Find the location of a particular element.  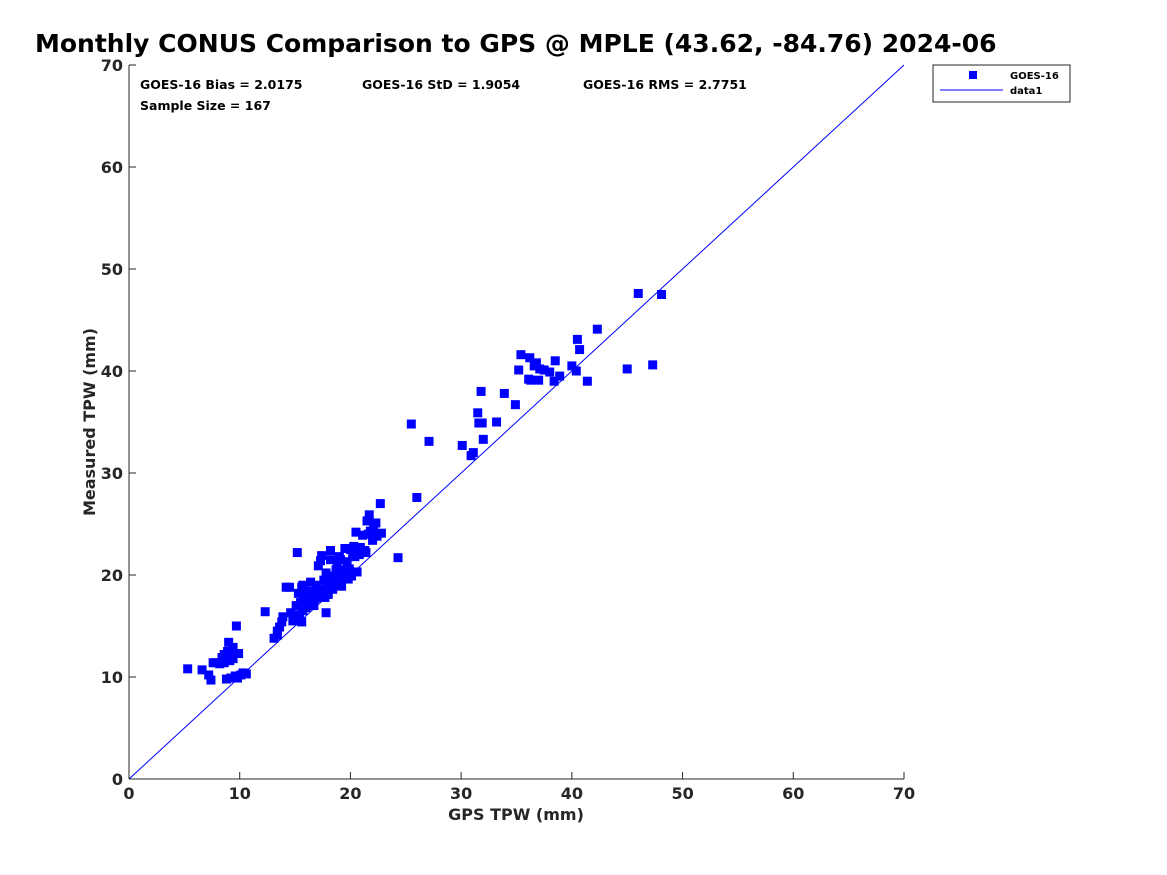

legend-label-data1: data1 is located at coordinates (1026, 91).